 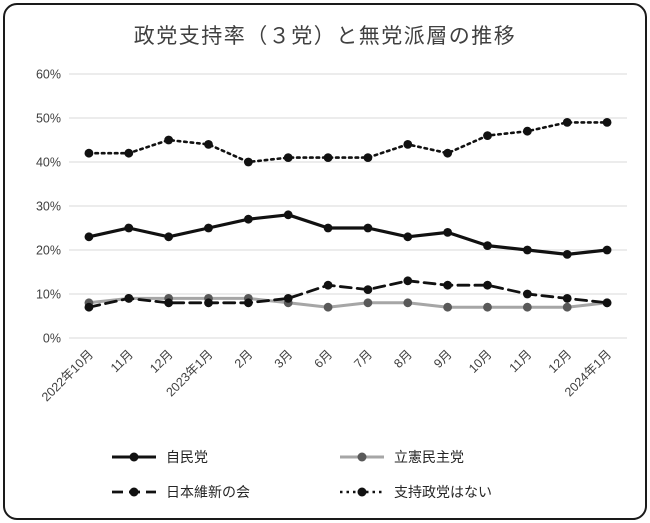 I want to click on legend-item-mutohaso: 支持政党はない, so click(x=439, y=492).